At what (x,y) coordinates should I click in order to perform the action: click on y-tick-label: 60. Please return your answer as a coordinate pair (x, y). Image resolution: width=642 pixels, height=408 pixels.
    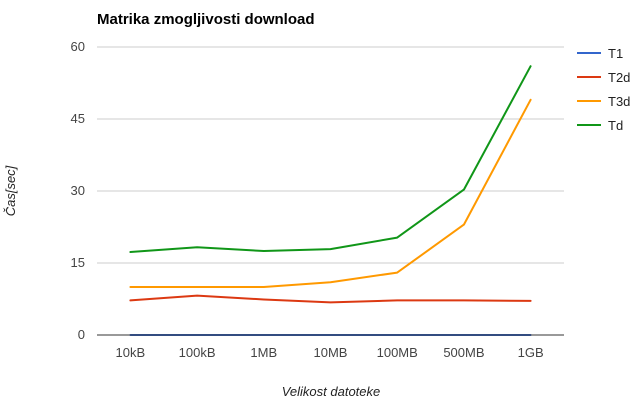
    Looking at the image, I should click on (78, 46).